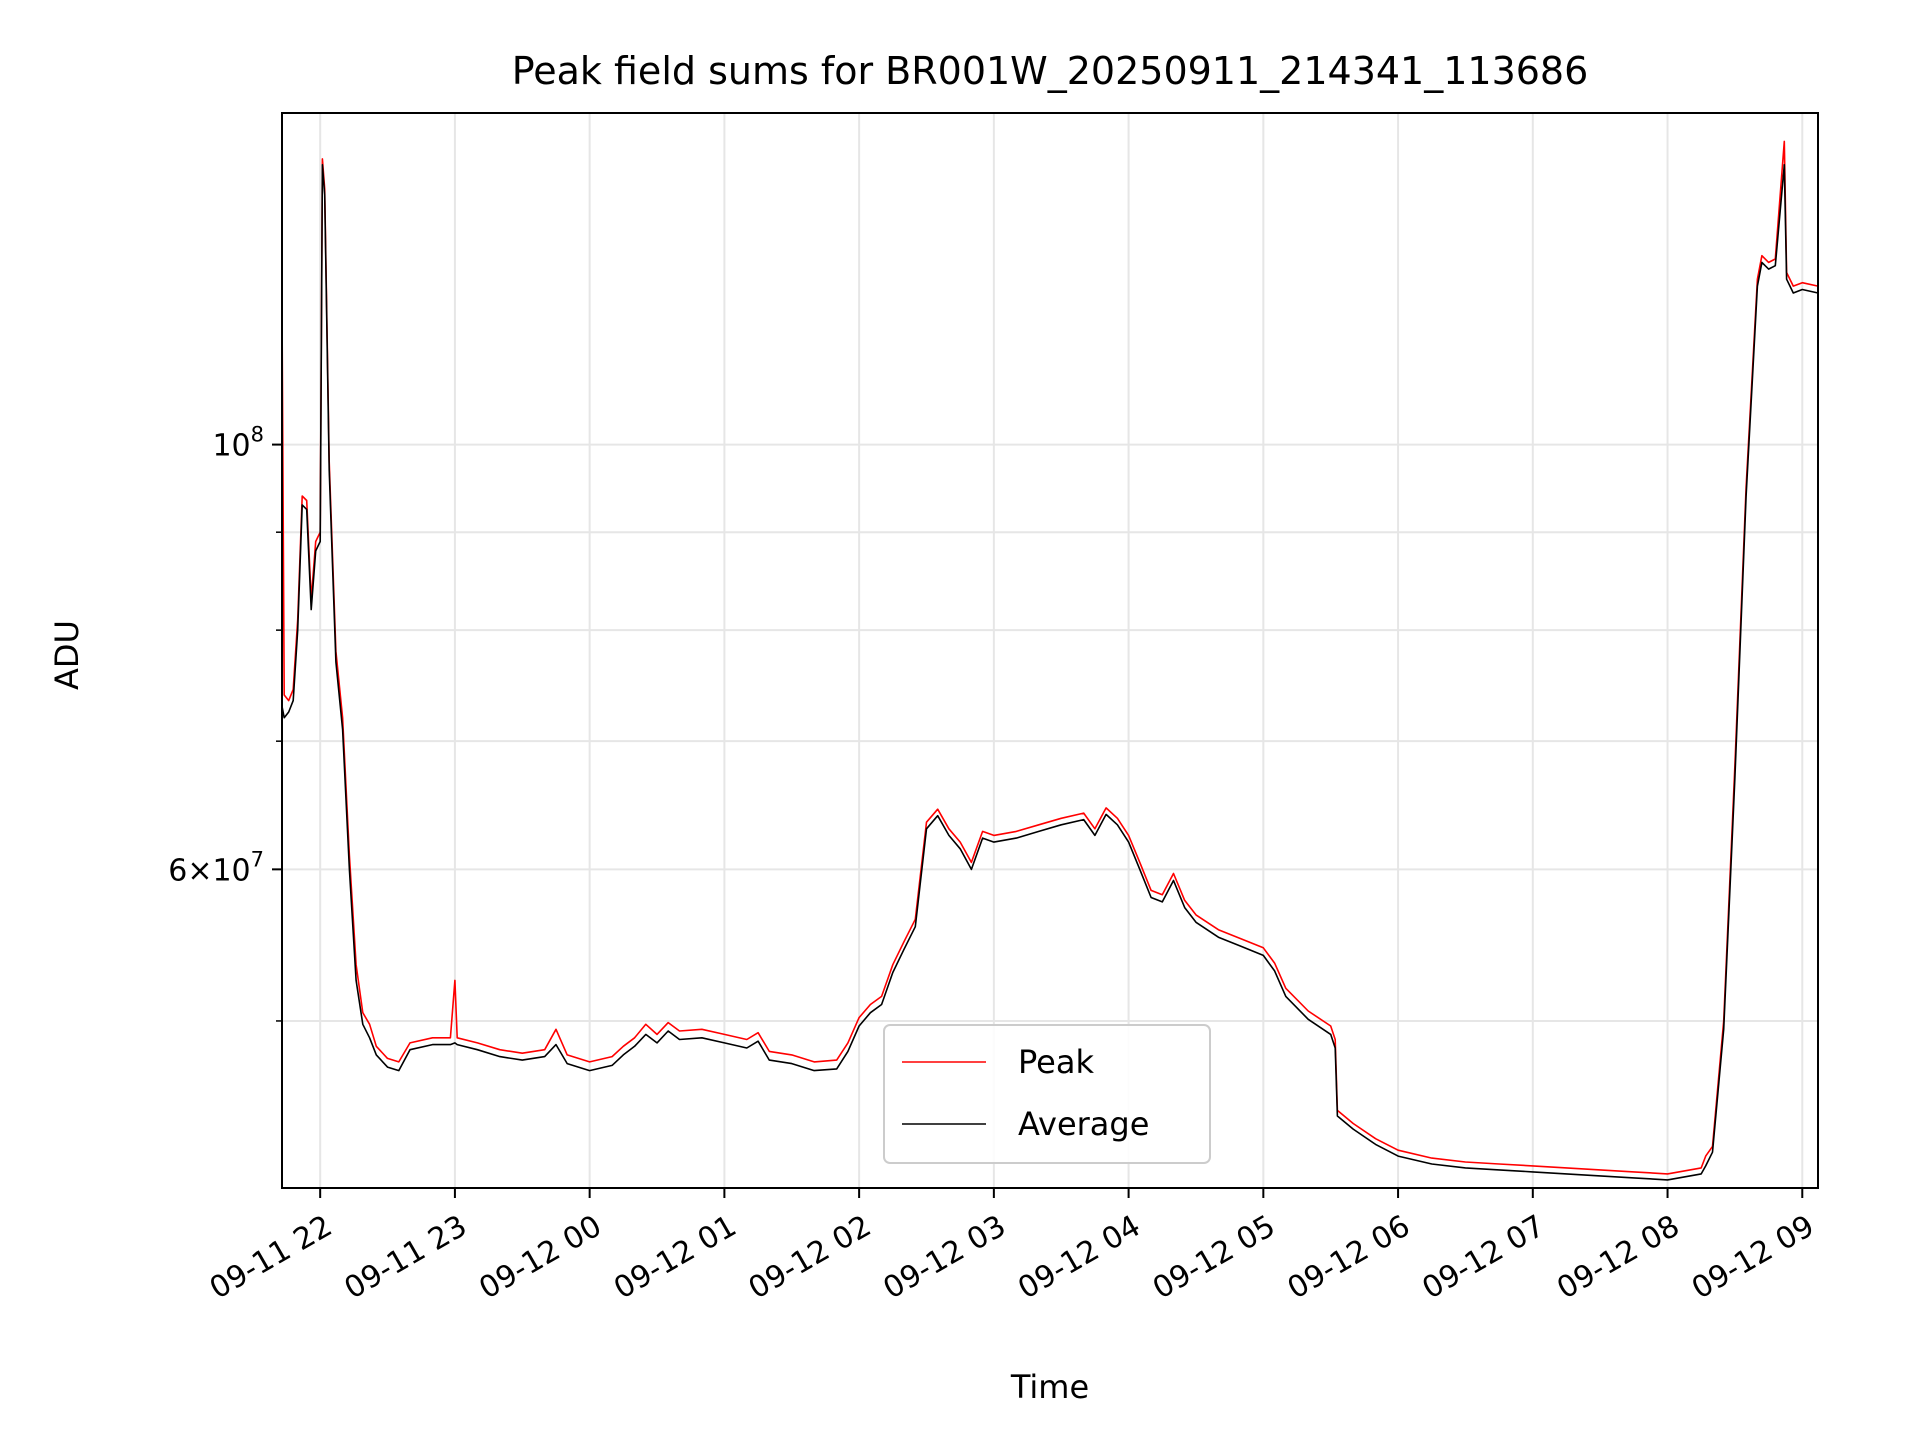 Image resolution: width=1920 pixels, height=1444 pixels. What do you see at coordinates (1083, 1124) in the screenshot?
I see `legend-label-average: Average` at bounding box center [1083, 1124].